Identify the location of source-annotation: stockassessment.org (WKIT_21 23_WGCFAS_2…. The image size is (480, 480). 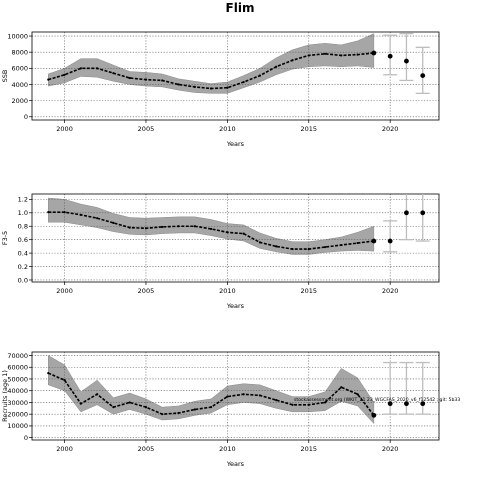
(377, 400).